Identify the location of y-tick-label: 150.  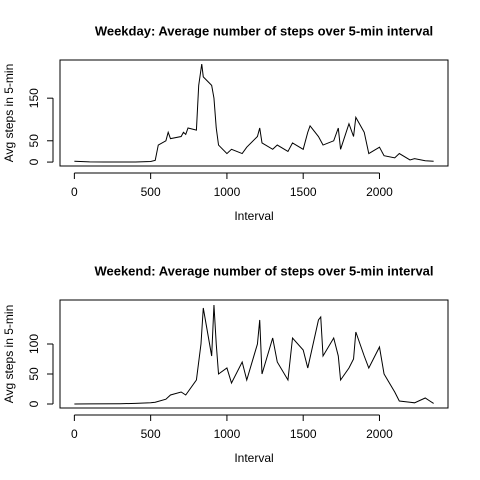
(34, 98).